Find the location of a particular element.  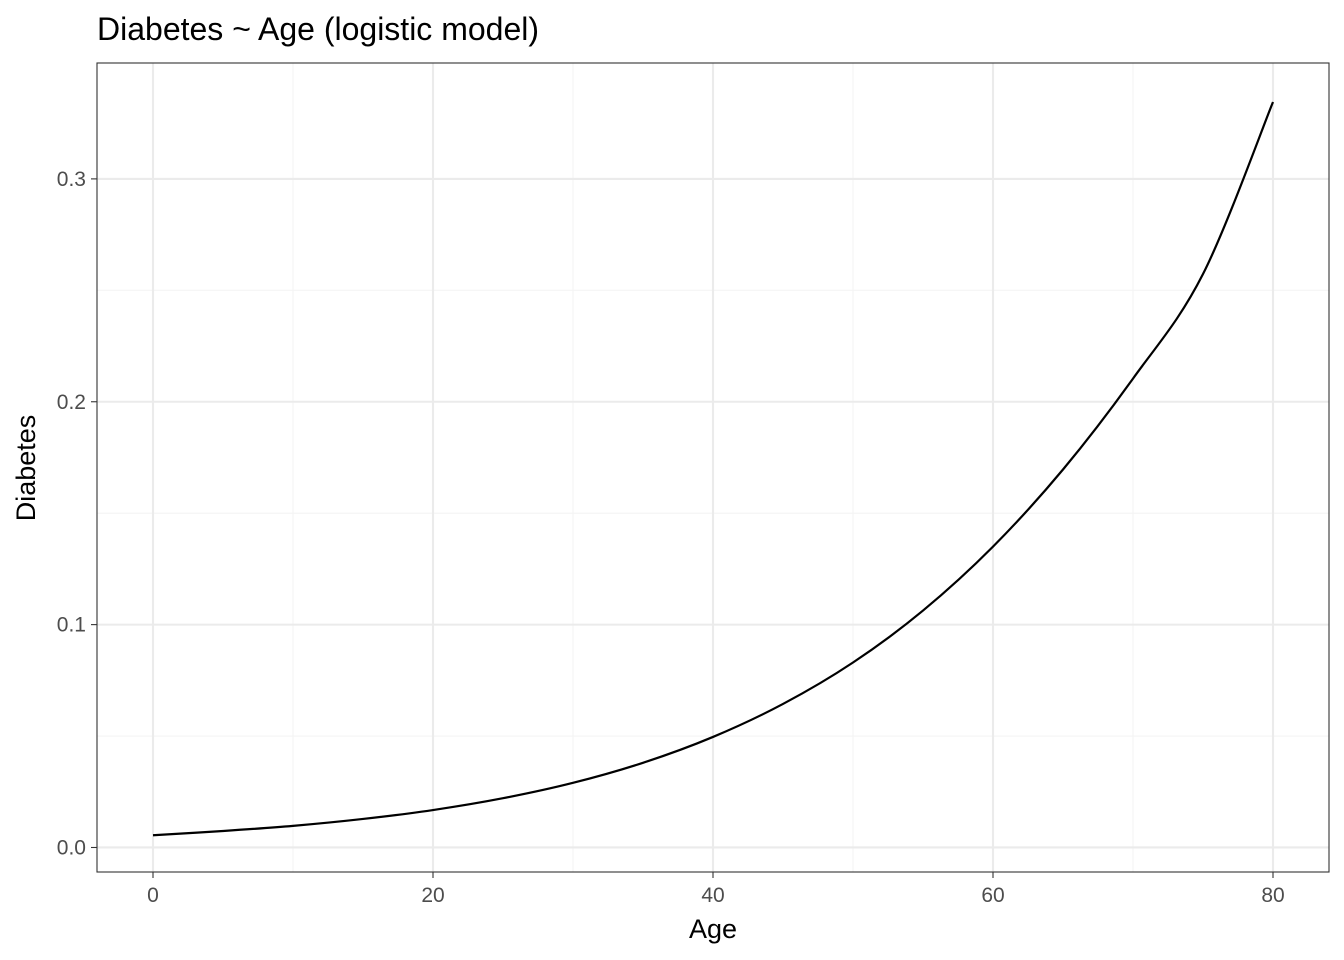

y-tick-label: 0.2 is located at coordinates (71, 402).